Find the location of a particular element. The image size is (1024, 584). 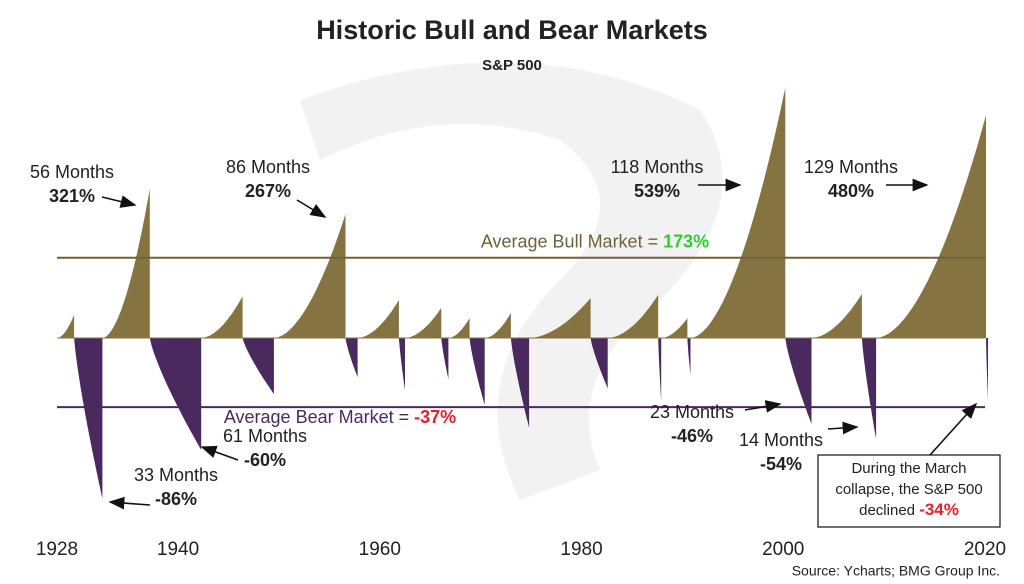

average-bear-label: Average Bear Market = -37% is located at coordinates (340, 417).